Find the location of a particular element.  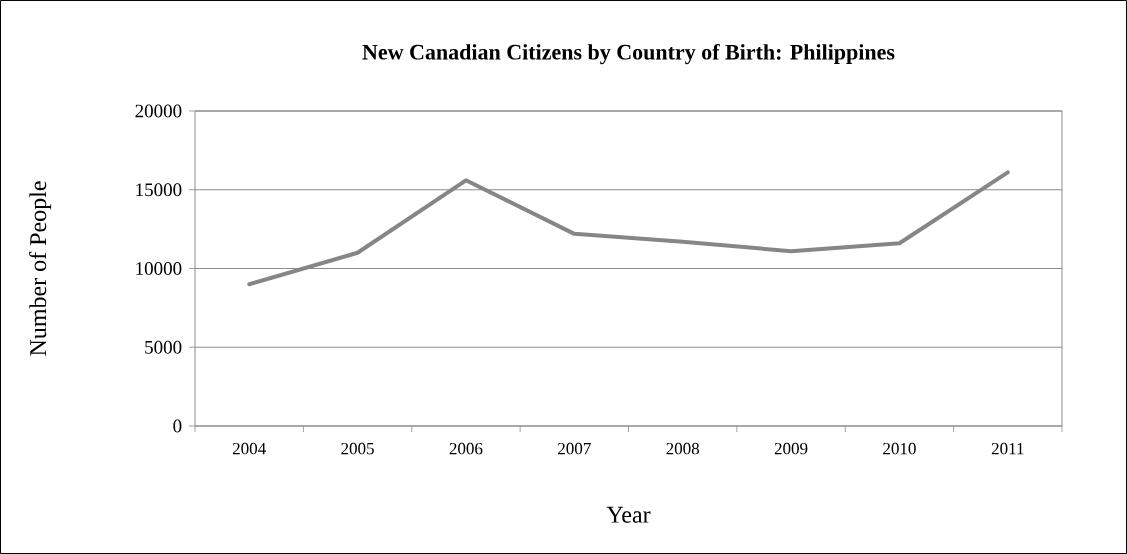

x-tick-label: 2009 is located at coordinates (791, 448).